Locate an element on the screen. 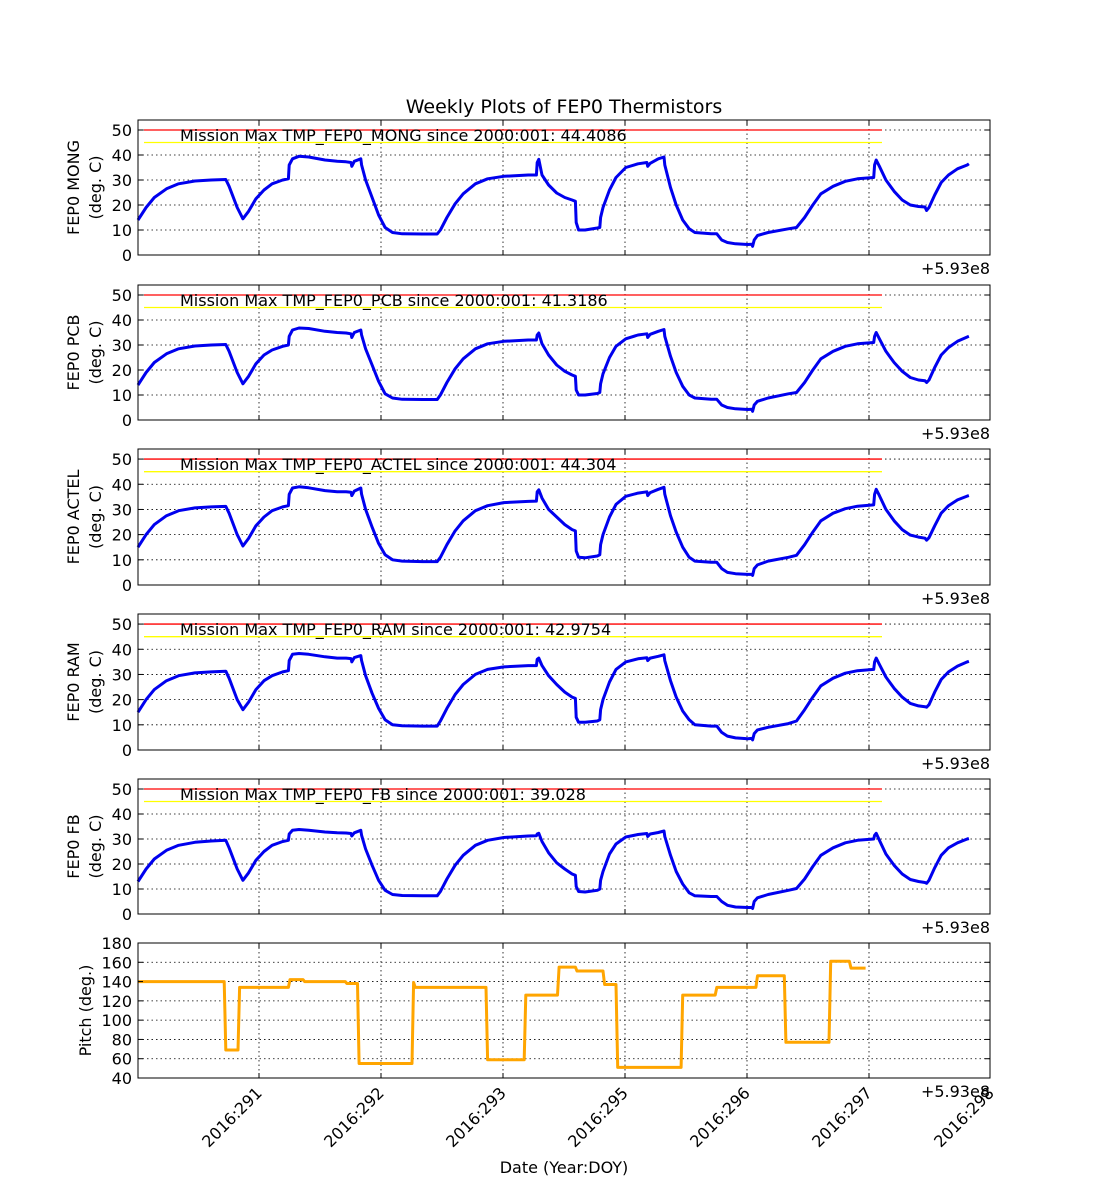 The image size is (1100, 1200). x-tick-label: 2016:297 is located at coordinates (842, 1117).